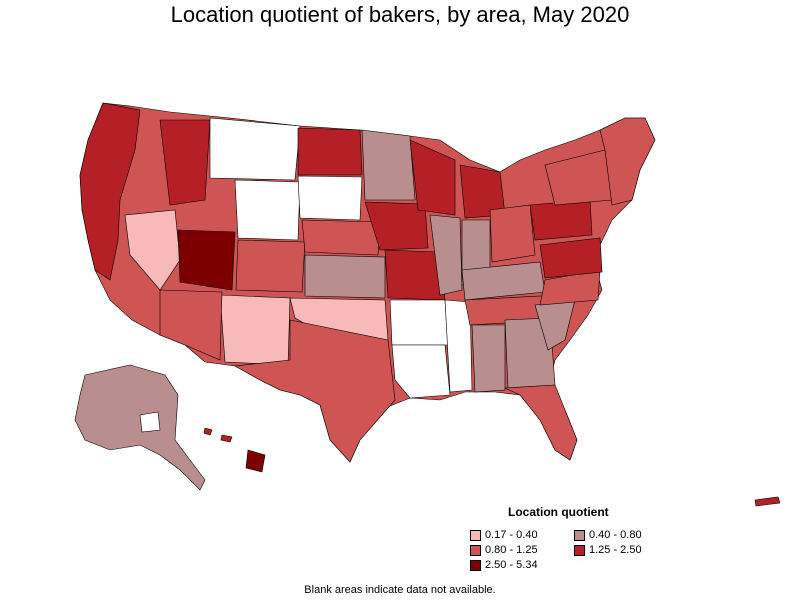 The width and height of the screenshot is (800, 600). Describe the element at coordinates (255, 330) in the screenshot. I see `region-new-mexico` at that location.